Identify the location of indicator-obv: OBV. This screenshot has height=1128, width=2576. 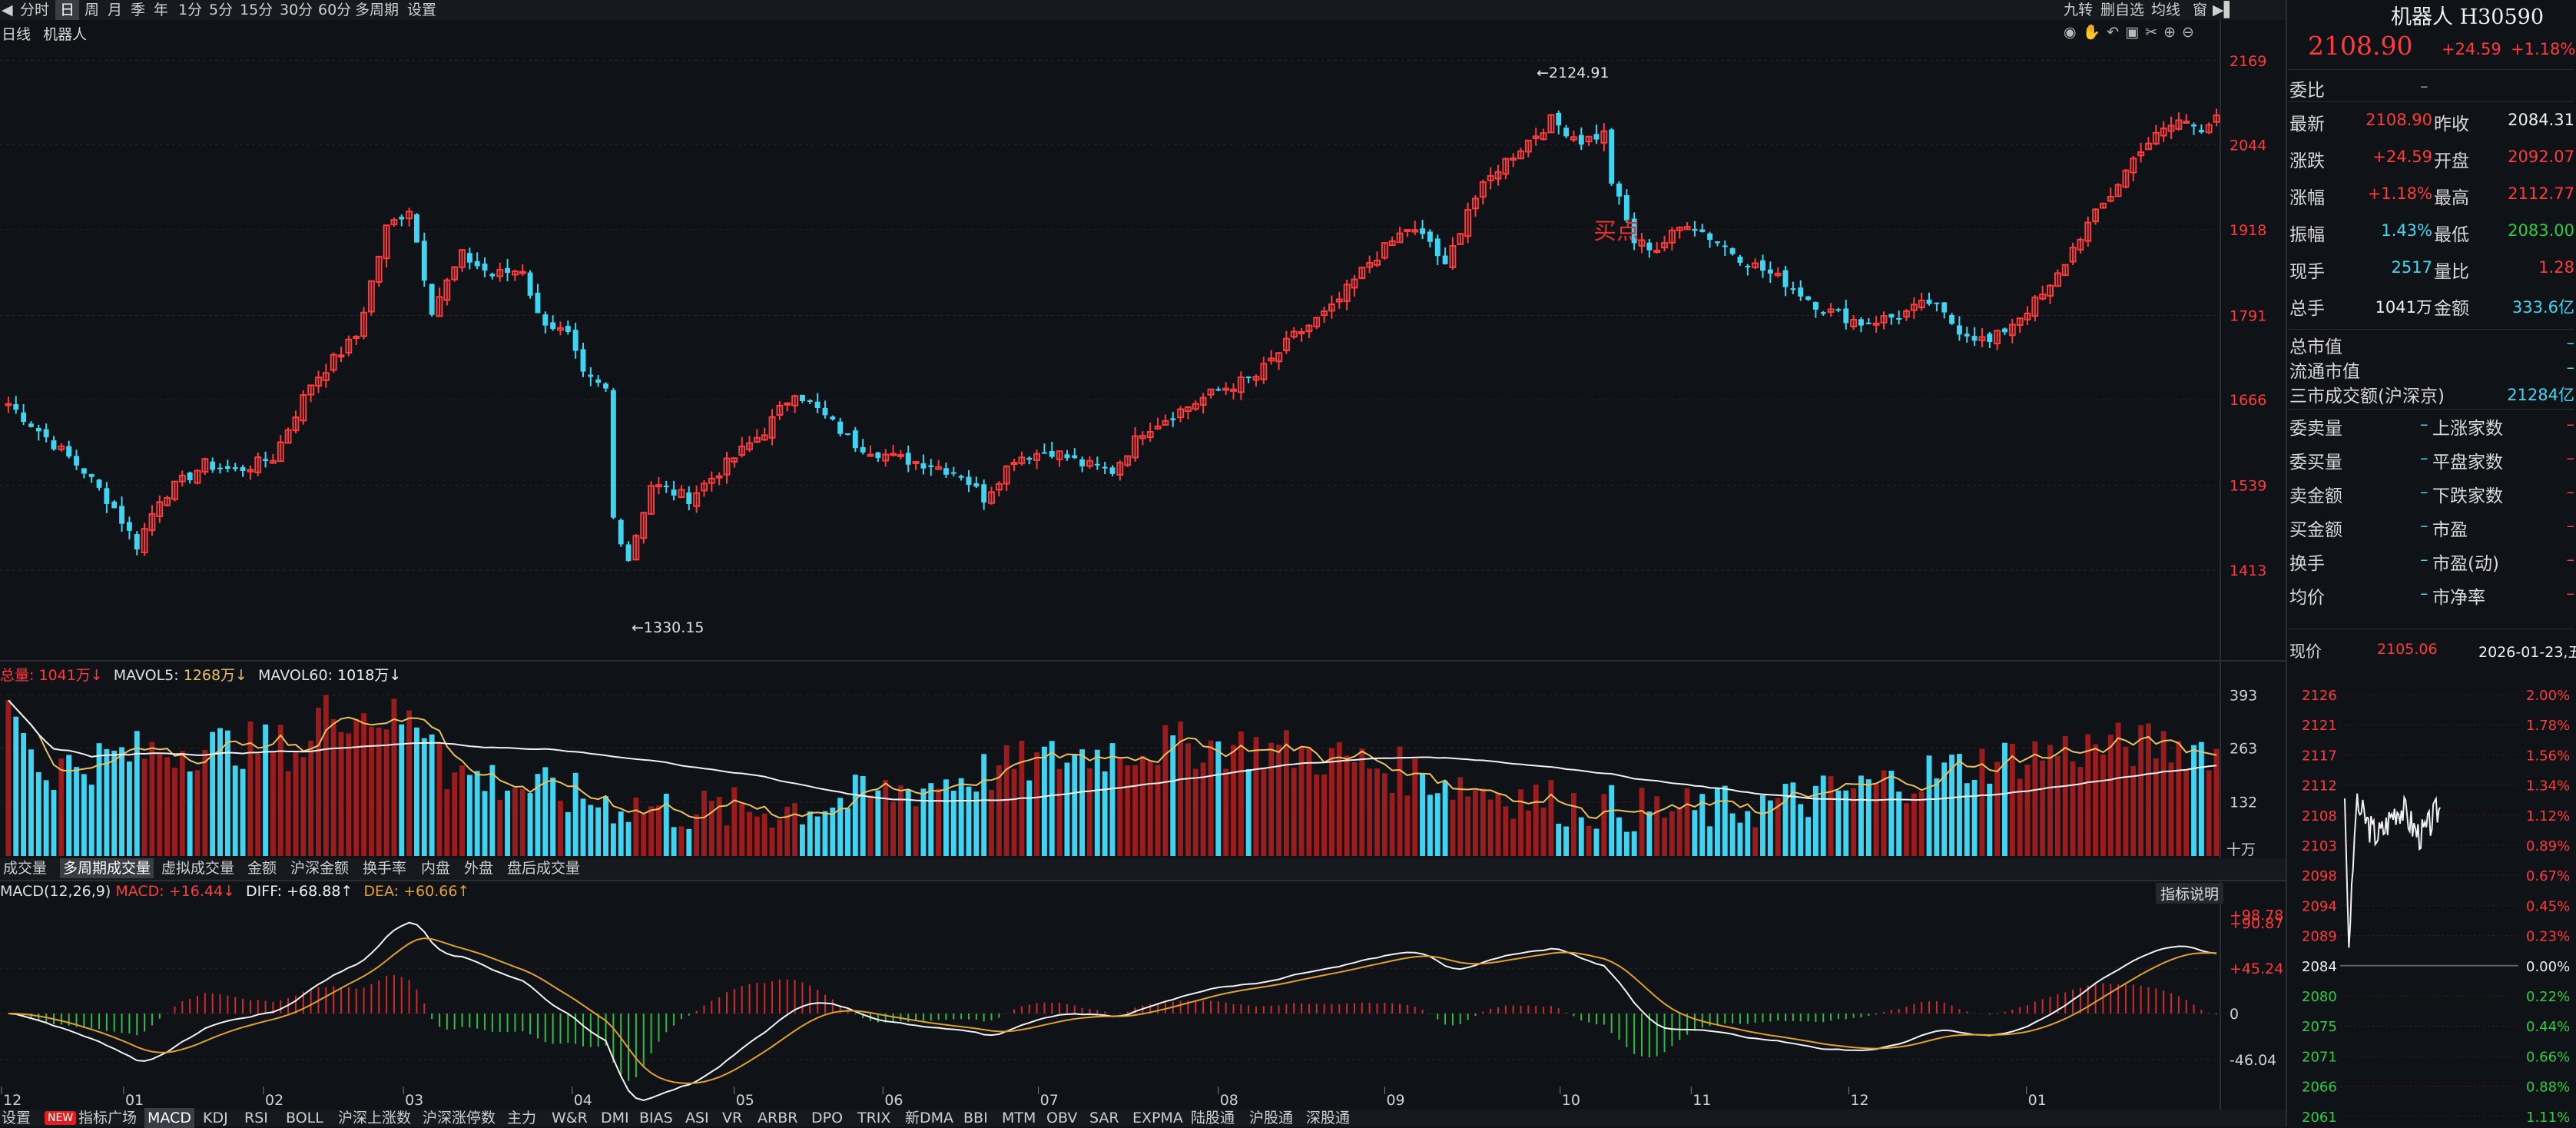
(1062, 1118).